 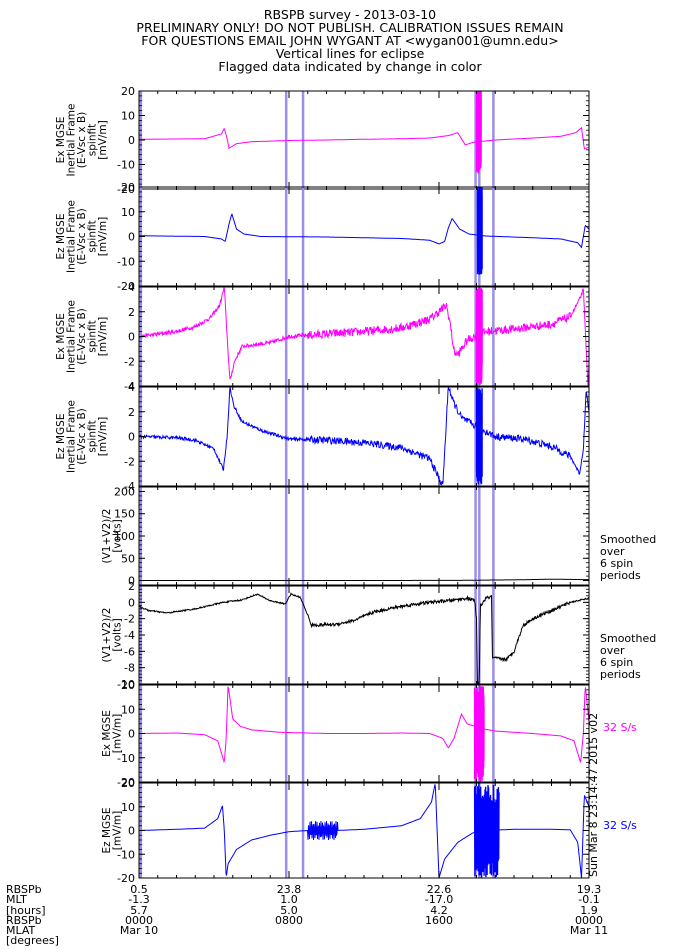 I want to click on side-note: Smoothed, so click(x=628, y=638).